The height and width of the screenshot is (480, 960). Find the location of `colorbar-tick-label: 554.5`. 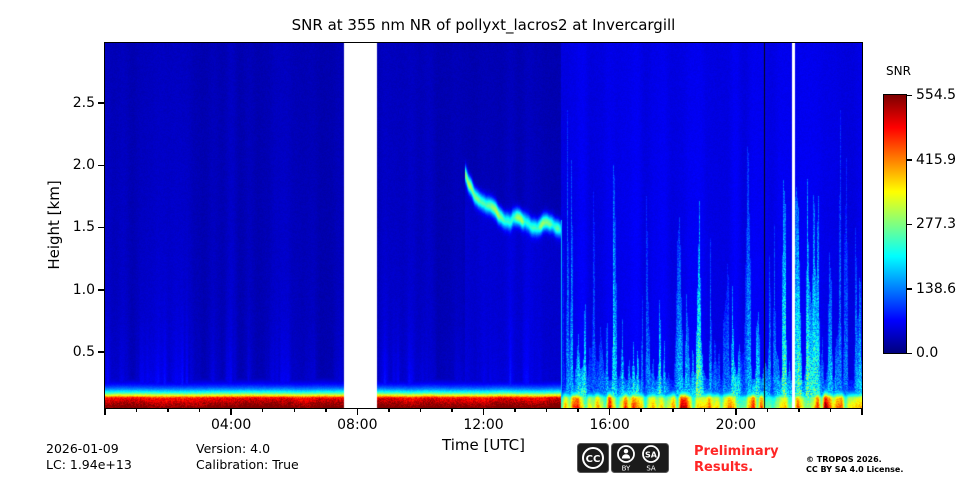

colorbar-tick-label: 554.5 is located at coordinates (936, 95).